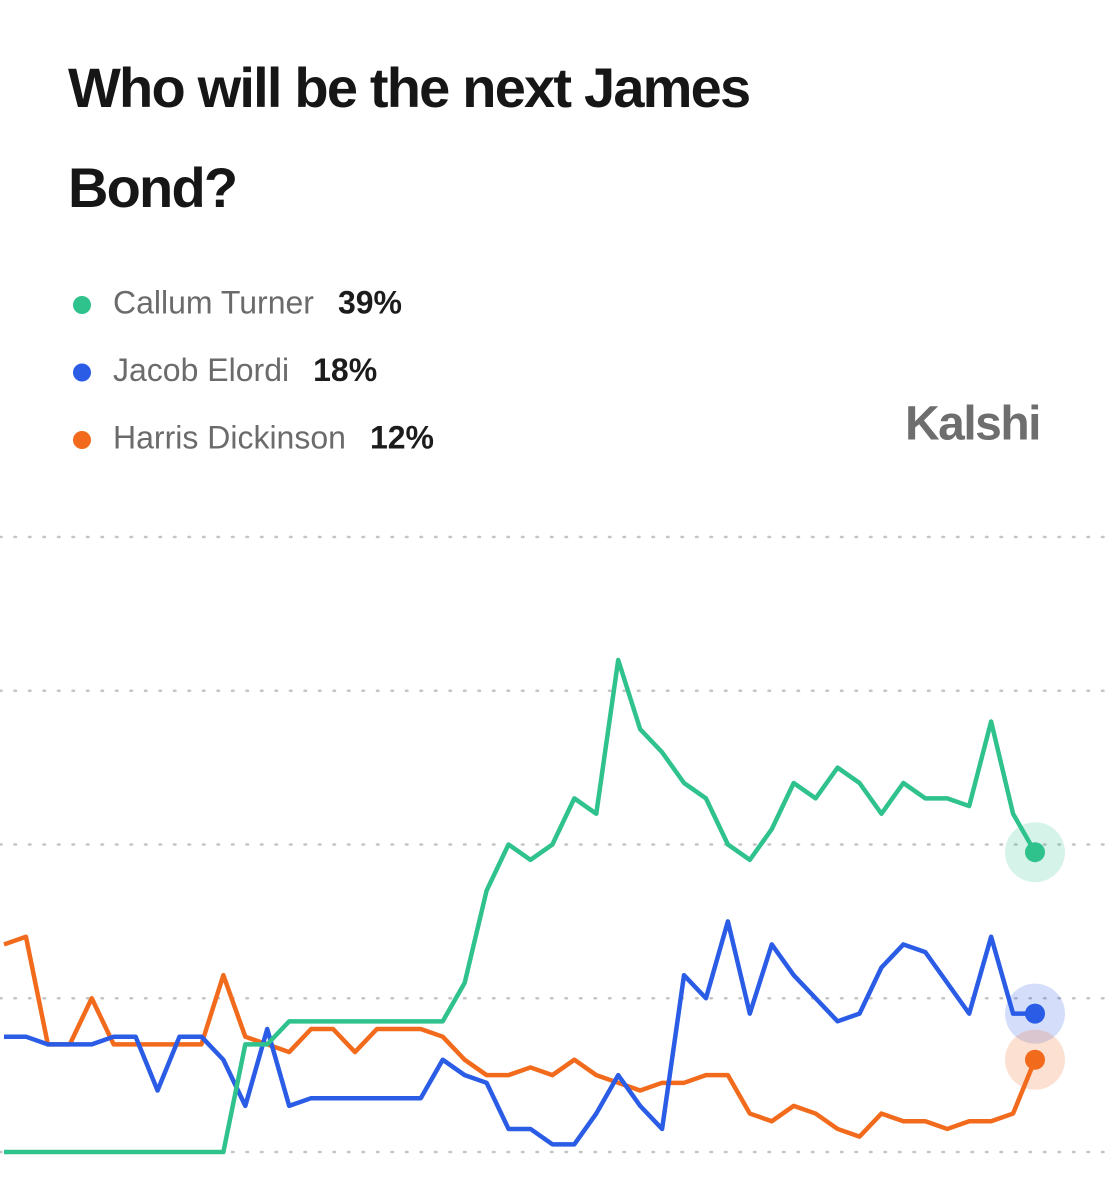  What do you see at coordinates (972, 424) in the screenshot?
I see `brand-logo: Kalshi` at bounding box center [972, 424].